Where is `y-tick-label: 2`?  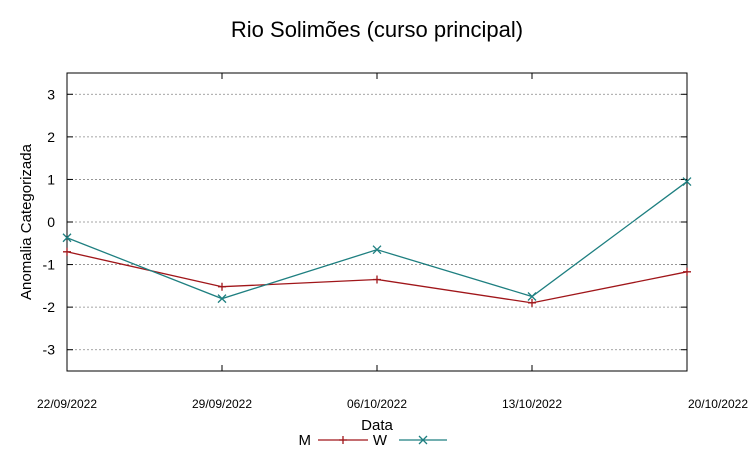 y-tick-label: 2 is located at coordinates (51, 137).